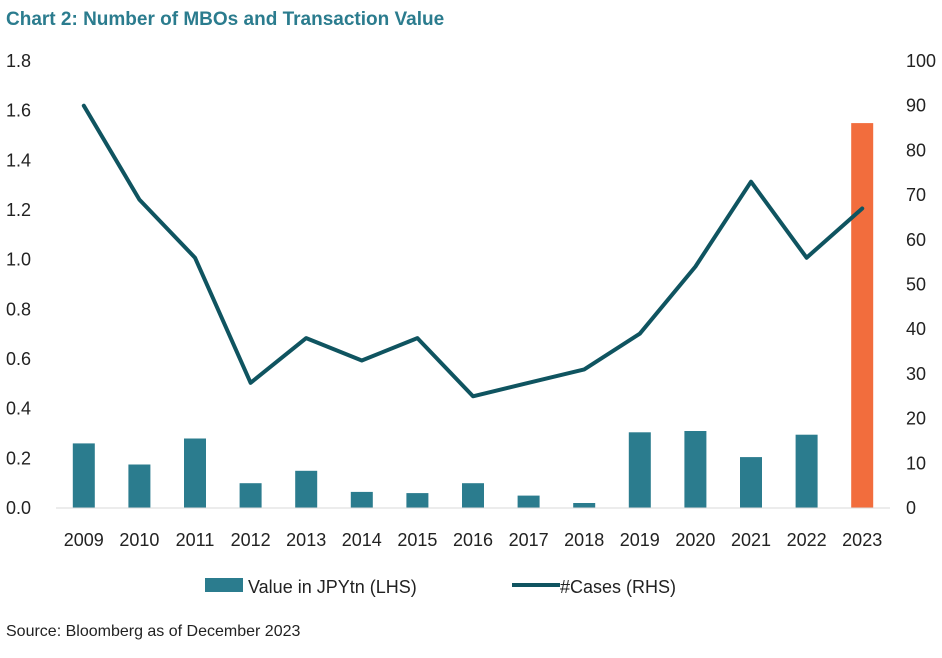  Describe the element at coordinates (139, 540) in the screenshot. I see `x-tick-label: 2010` at that location.